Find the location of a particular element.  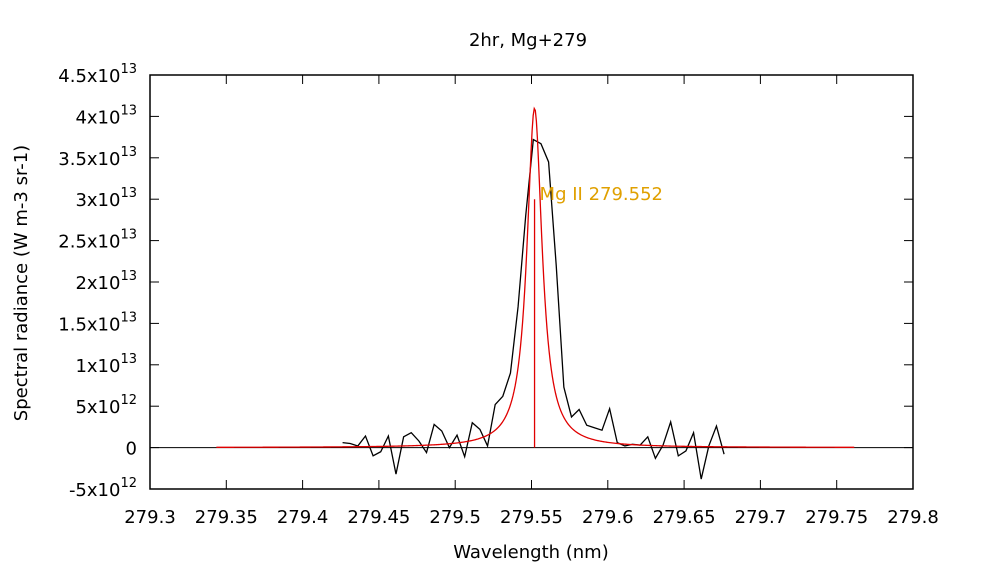

y-tick-mantissa: 2.5x10 is located at coordinates (89, 242).